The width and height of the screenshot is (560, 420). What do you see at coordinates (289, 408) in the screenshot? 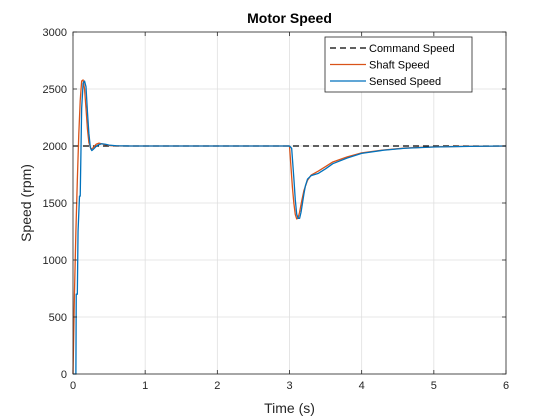
I see `x-axis-label: Time (s)` at bounding box center [289, 408].